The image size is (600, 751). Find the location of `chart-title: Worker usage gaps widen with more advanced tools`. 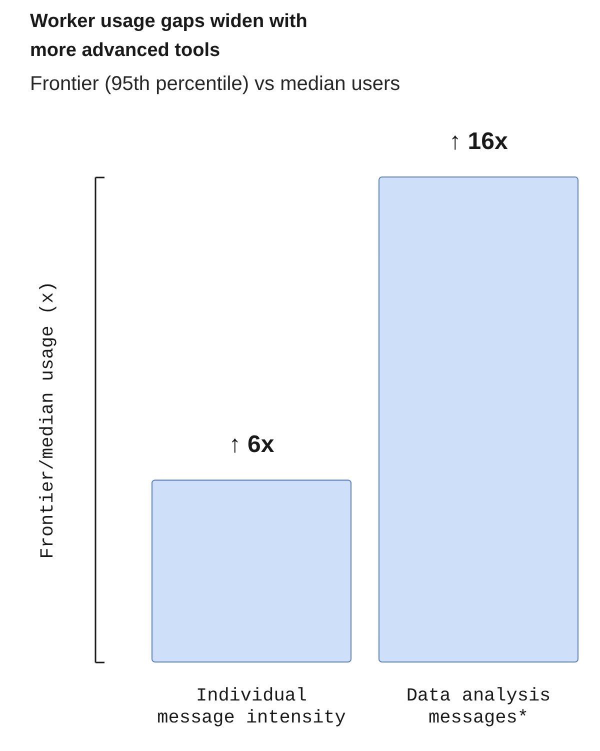

chart-title: Worker usage gaps widen with more advanced tools is located at coordinates (169, 36).